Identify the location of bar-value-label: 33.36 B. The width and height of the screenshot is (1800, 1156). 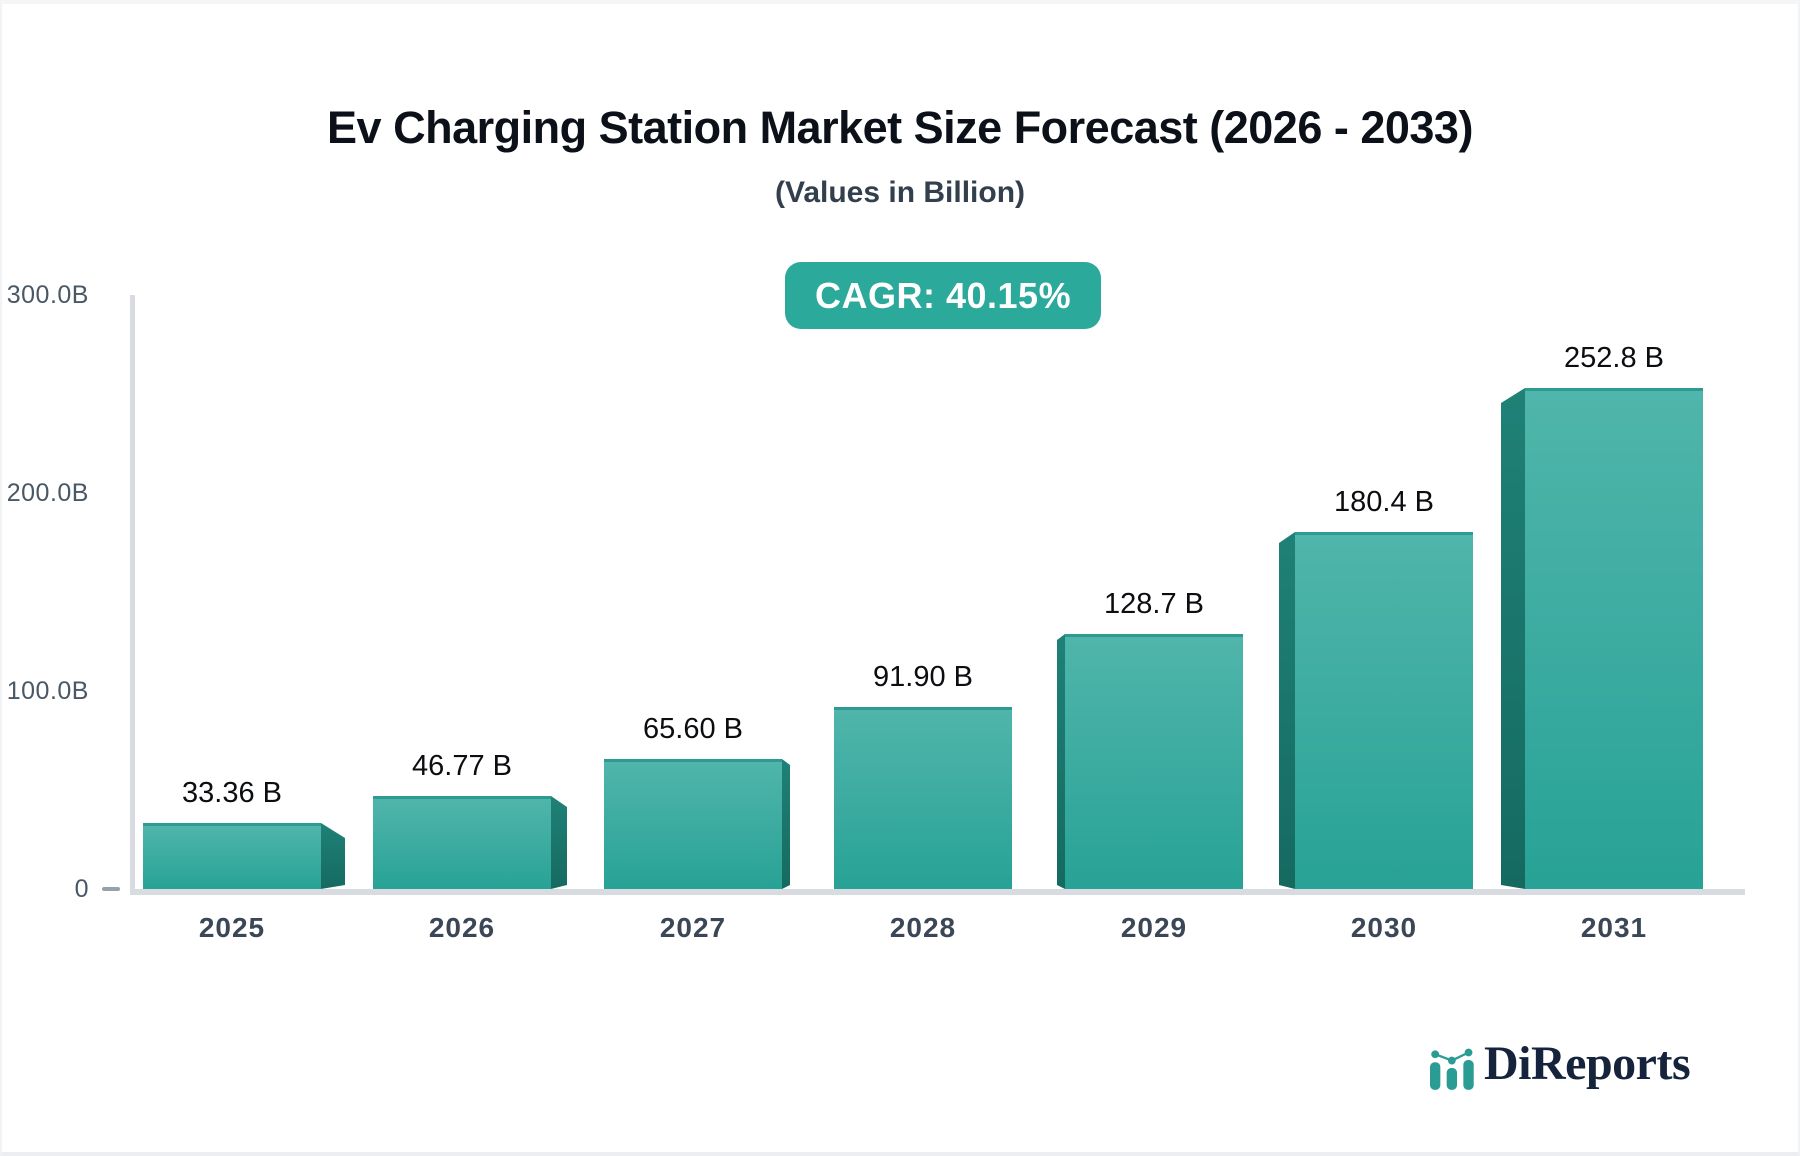
(232, 793).